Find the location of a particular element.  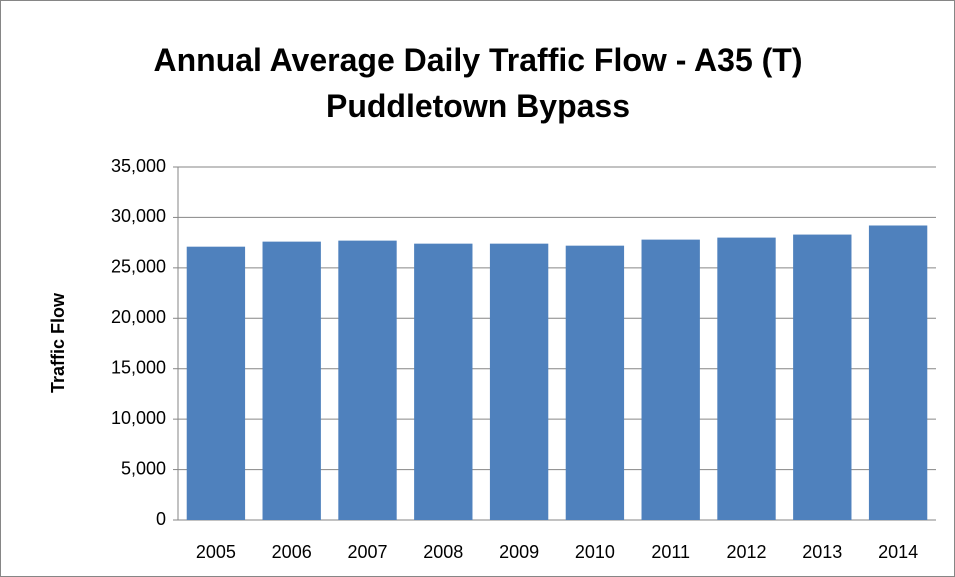

y-tick-label: 20,000 is located at coordinates (138, 317).